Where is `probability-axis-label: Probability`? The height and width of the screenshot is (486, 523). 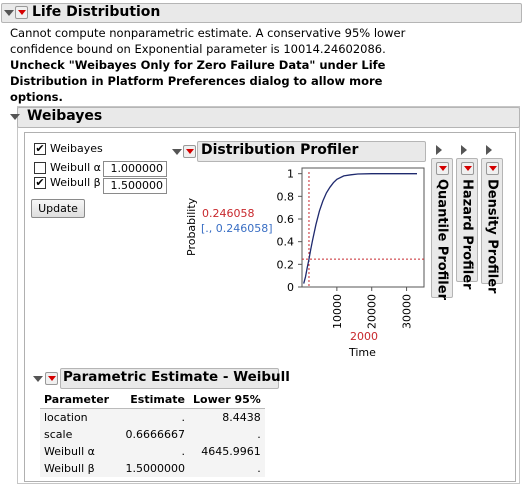 probability-axis-label: Probability is located at coordinates (191, 226).